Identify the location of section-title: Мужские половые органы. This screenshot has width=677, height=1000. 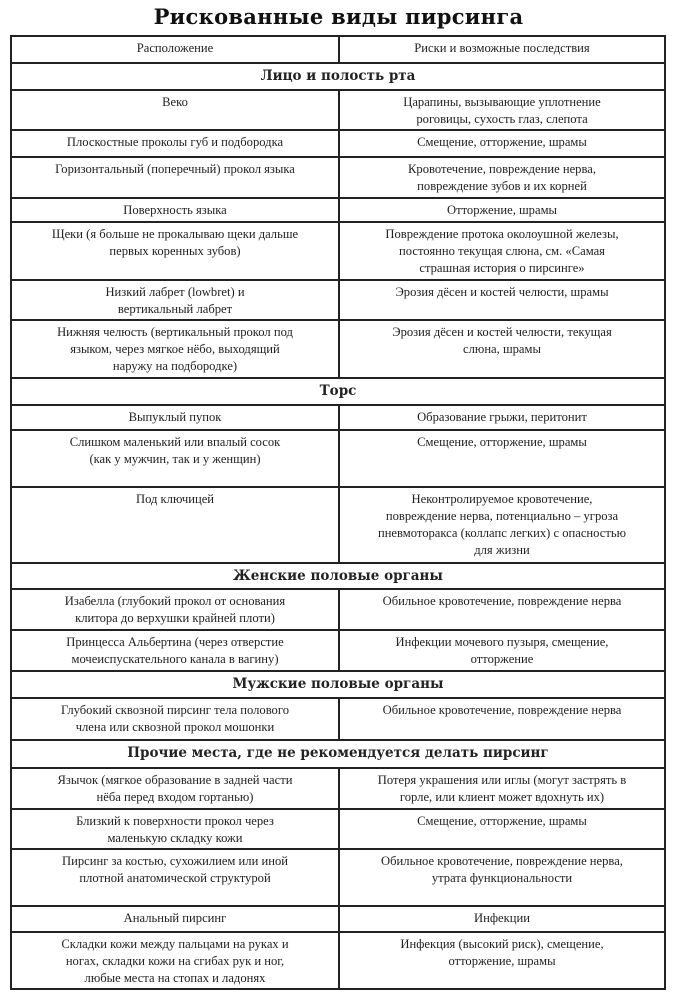
(338, 684).